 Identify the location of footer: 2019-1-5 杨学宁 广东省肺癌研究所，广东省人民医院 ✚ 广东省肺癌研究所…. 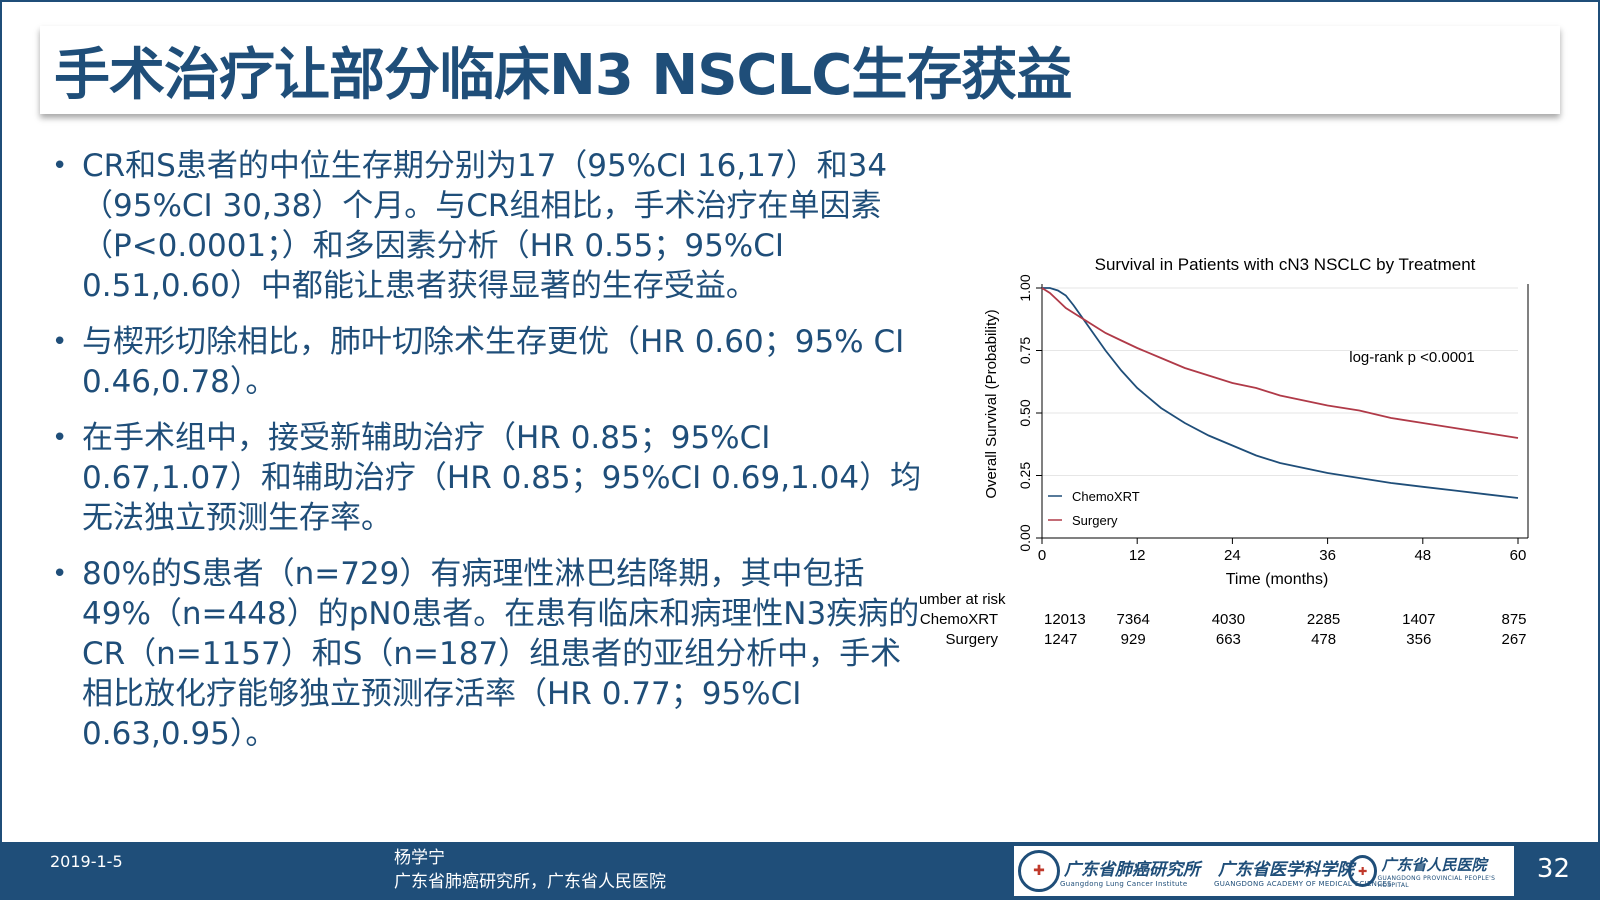
(800, 871).